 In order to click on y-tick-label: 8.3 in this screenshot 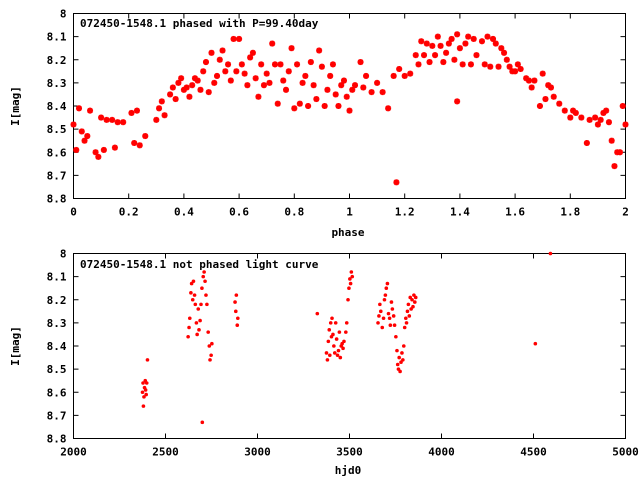, I will do `click(57, 83)`.